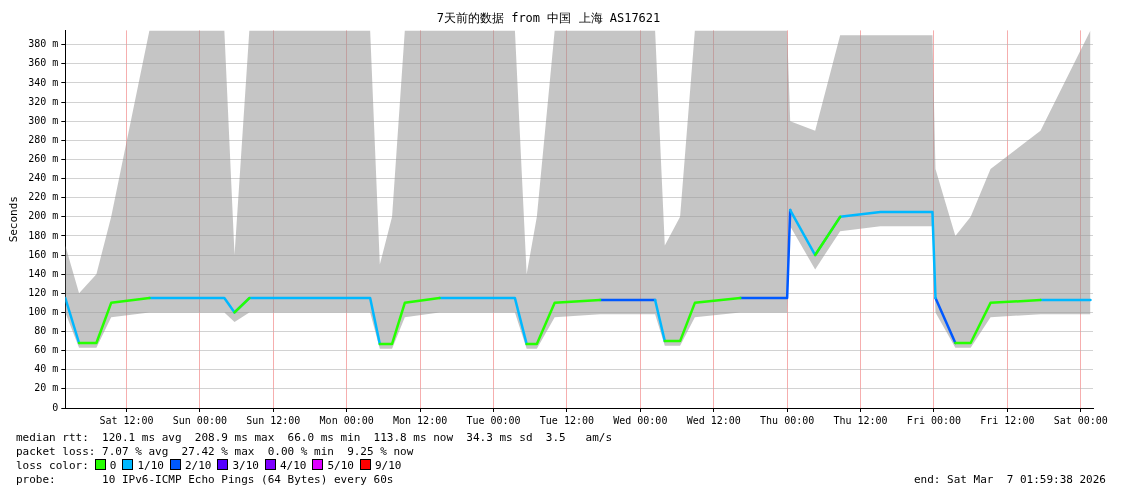  What do you see at coordinates (199, 420) in the screenshot?
I see `x-tick-label: Sun 00:00` at bounding box center [199, 420].